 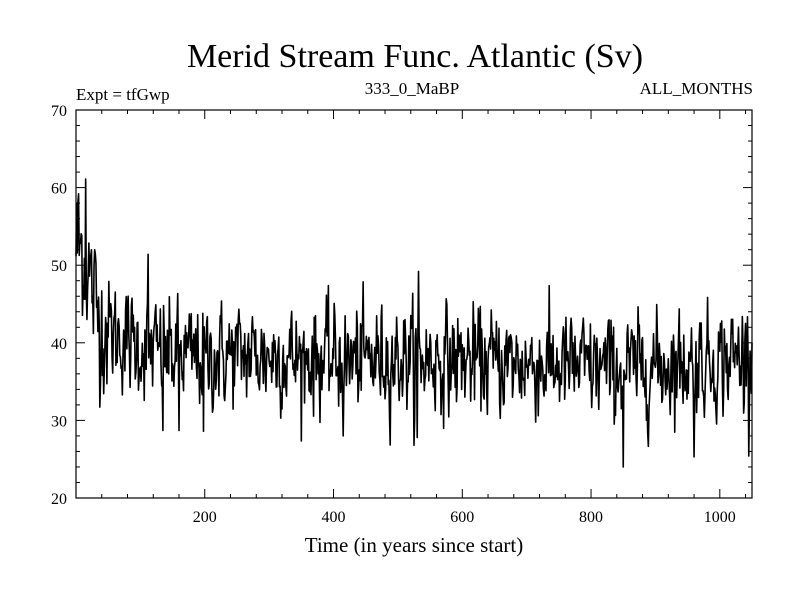 What do you see at coordinates (59, 111) in the screenshot?
I see `y-tick-label: 70` at bounding box center [59, 111].